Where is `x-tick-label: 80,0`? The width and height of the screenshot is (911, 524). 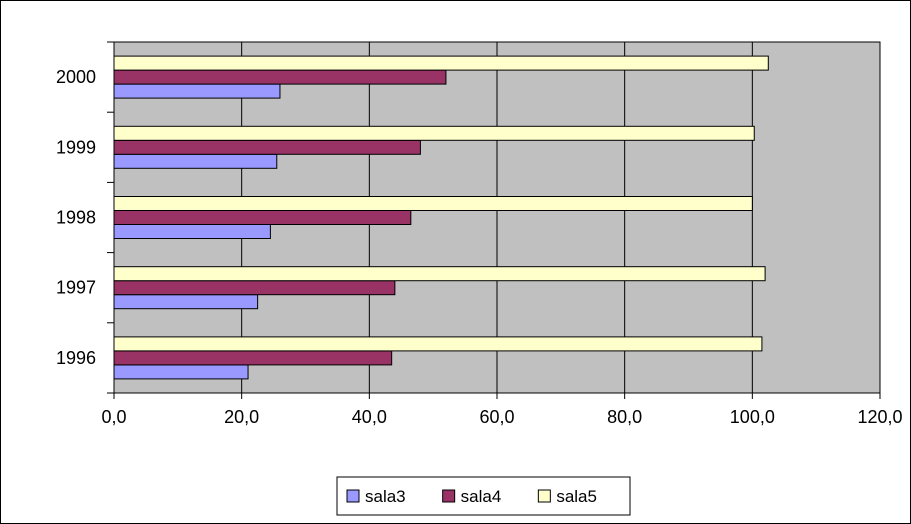 x-tick-label: 80,0 is located at coordinates (624, 417).